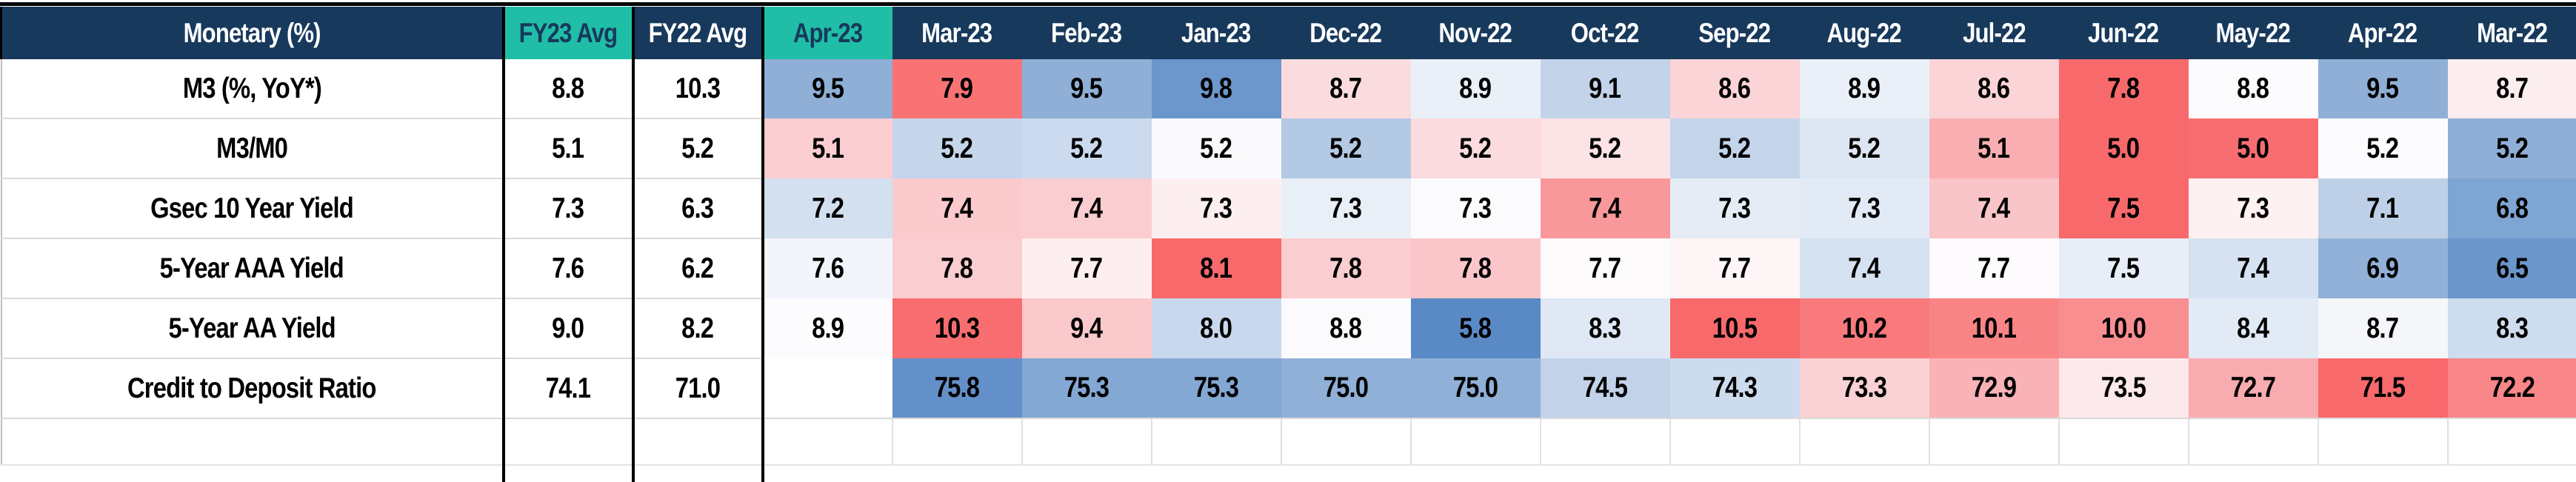  Describe the element at coordinates (1864, 328) in the screenshot. I see `heatmap-cell: 10.2` at that location.